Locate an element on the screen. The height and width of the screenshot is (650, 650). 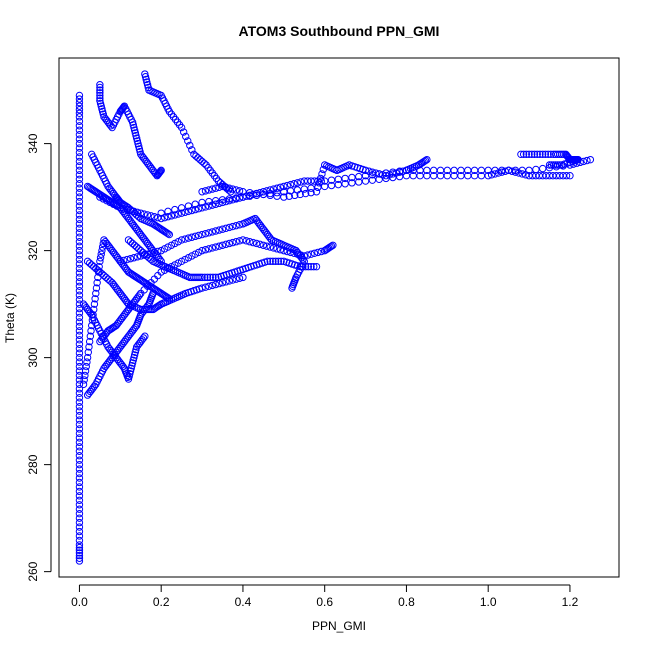
y-tick-label: 260 is located at coordinates (33, 571).